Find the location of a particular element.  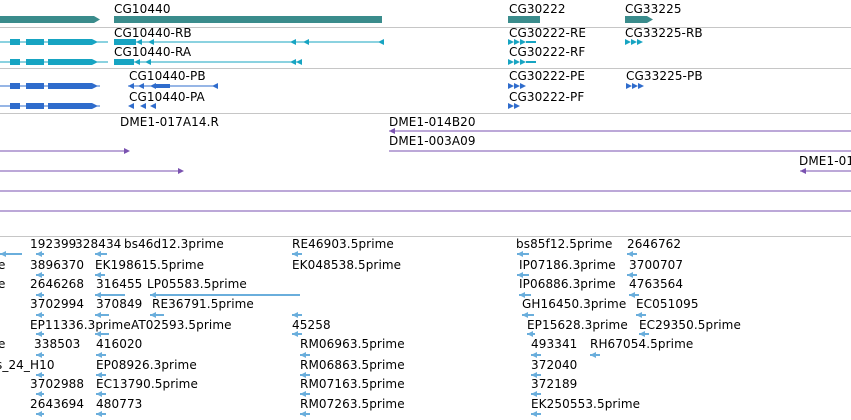

est-label: EP15628.3prime is located at coordinates (577, 325).